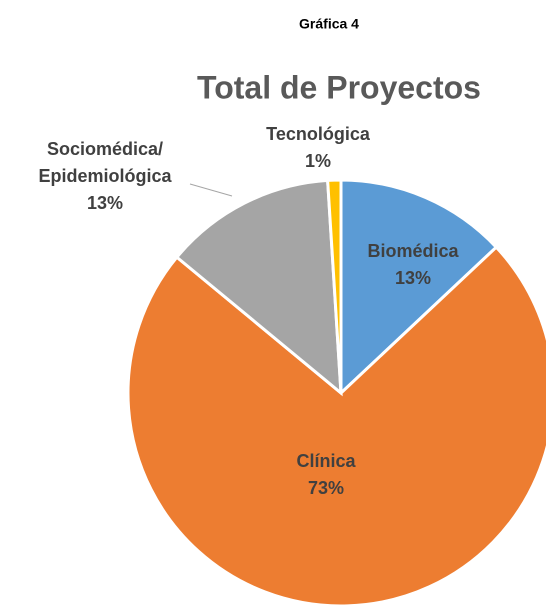 This screenshot has height=607, width=546. I want to click on header: Gráfica 4, so click(329, 24).